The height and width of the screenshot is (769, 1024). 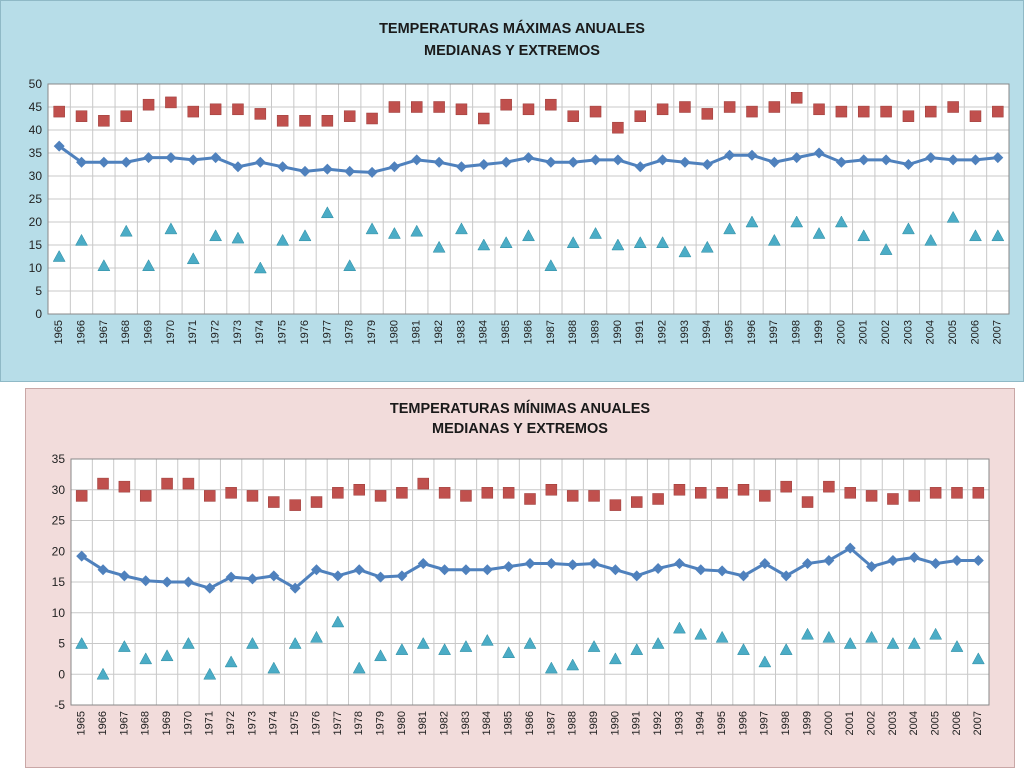 I want to click on x-tick-label: 1986, so click(x=528, y=332).